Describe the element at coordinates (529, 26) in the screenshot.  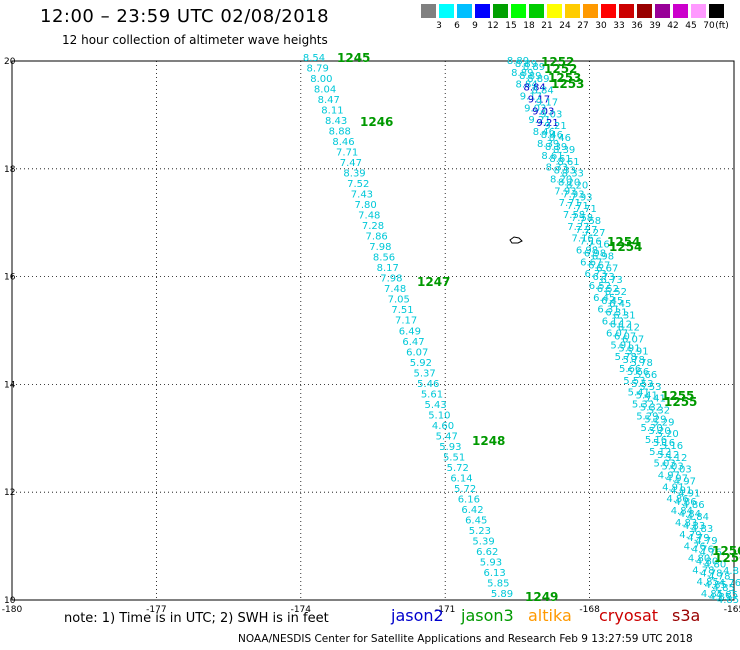
I see `legend-label: 18` at that location.